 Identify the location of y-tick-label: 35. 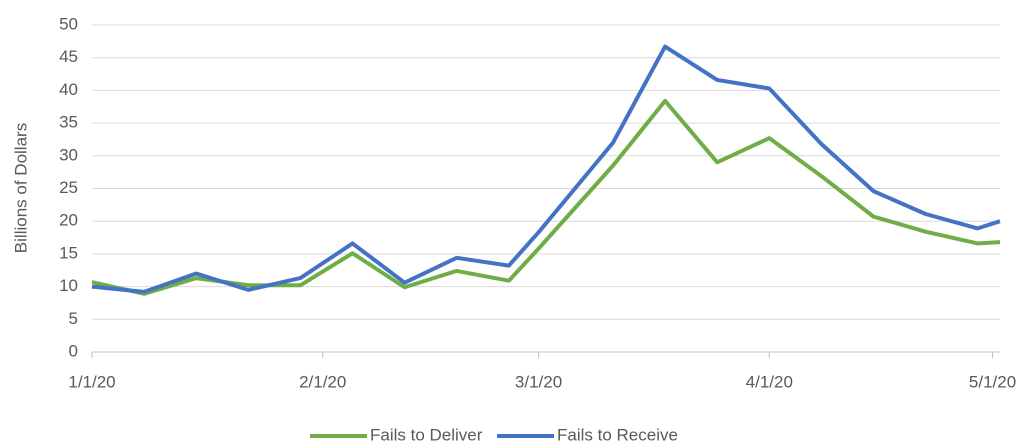
(68, 122).